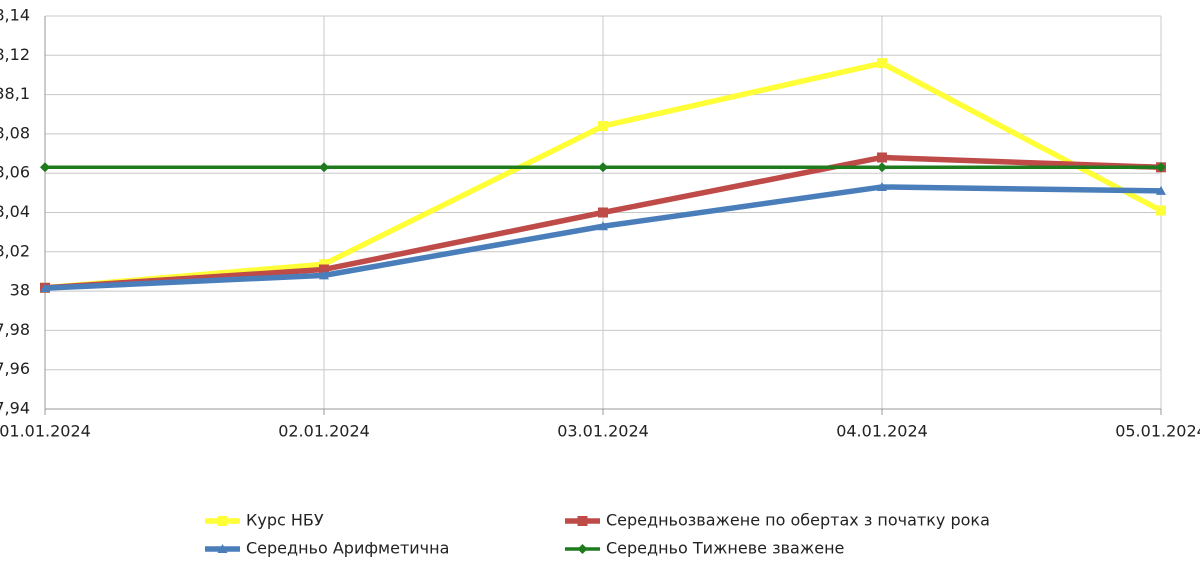  I want to click on y-tick-label: 38,1, so click(15, 93).